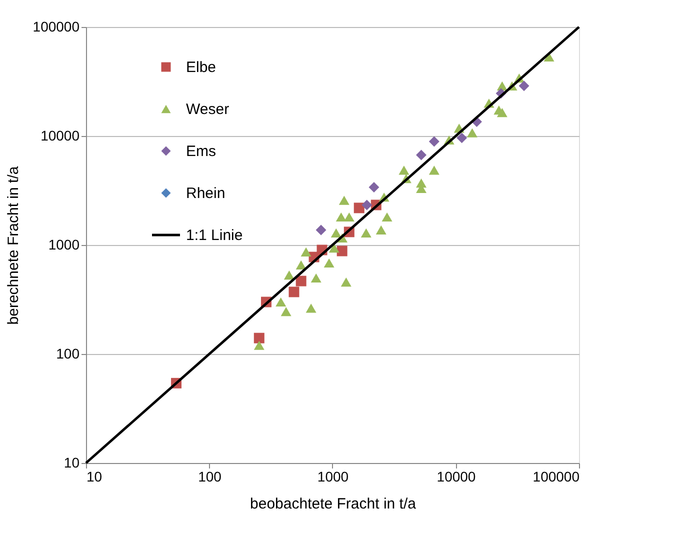 This screenshot has width=681, height=542. What do you see at coordinates (456, 476) in the screenshot?
I see `x-tick-label: 10000` at bounding box center [456, 476].